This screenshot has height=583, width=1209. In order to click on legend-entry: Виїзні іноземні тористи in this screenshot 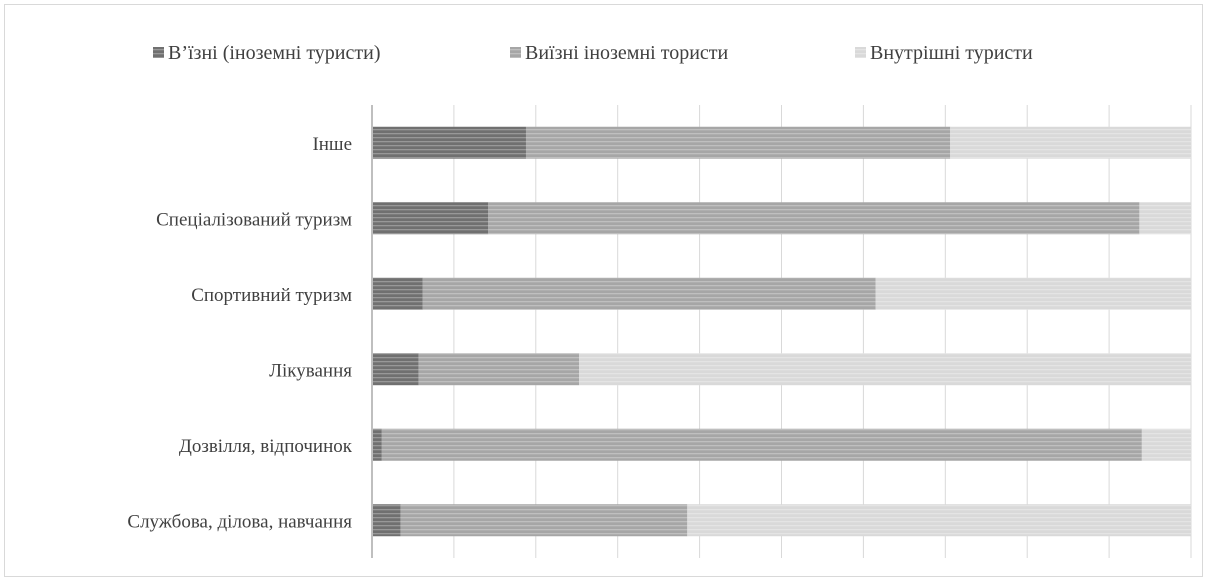, I will do `click(619, 53)`.